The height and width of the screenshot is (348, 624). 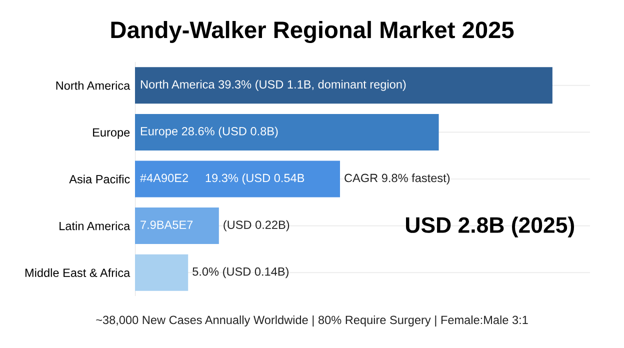 I want to click on y-tick-label: Latin America, so click(x=95, y=226).